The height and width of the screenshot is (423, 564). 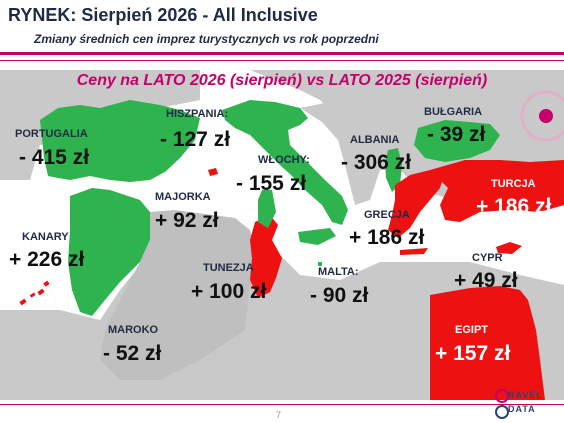 What do you see at coordinates (416, 204) in the screenshot?
I see `greece-map` at bounding box center [416, 204].